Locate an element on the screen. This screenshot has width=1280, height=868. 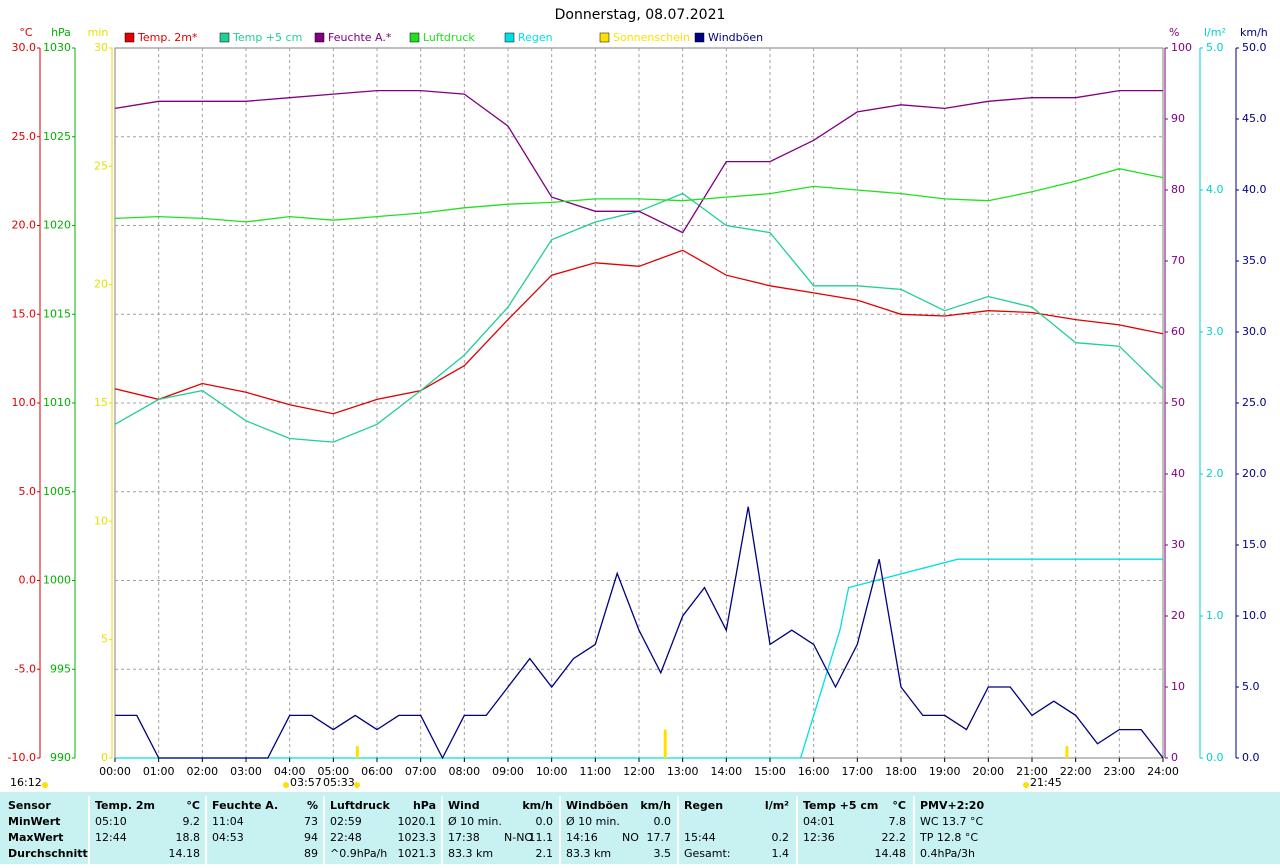
table-cell: 89 is located at coordinates (311, 853).